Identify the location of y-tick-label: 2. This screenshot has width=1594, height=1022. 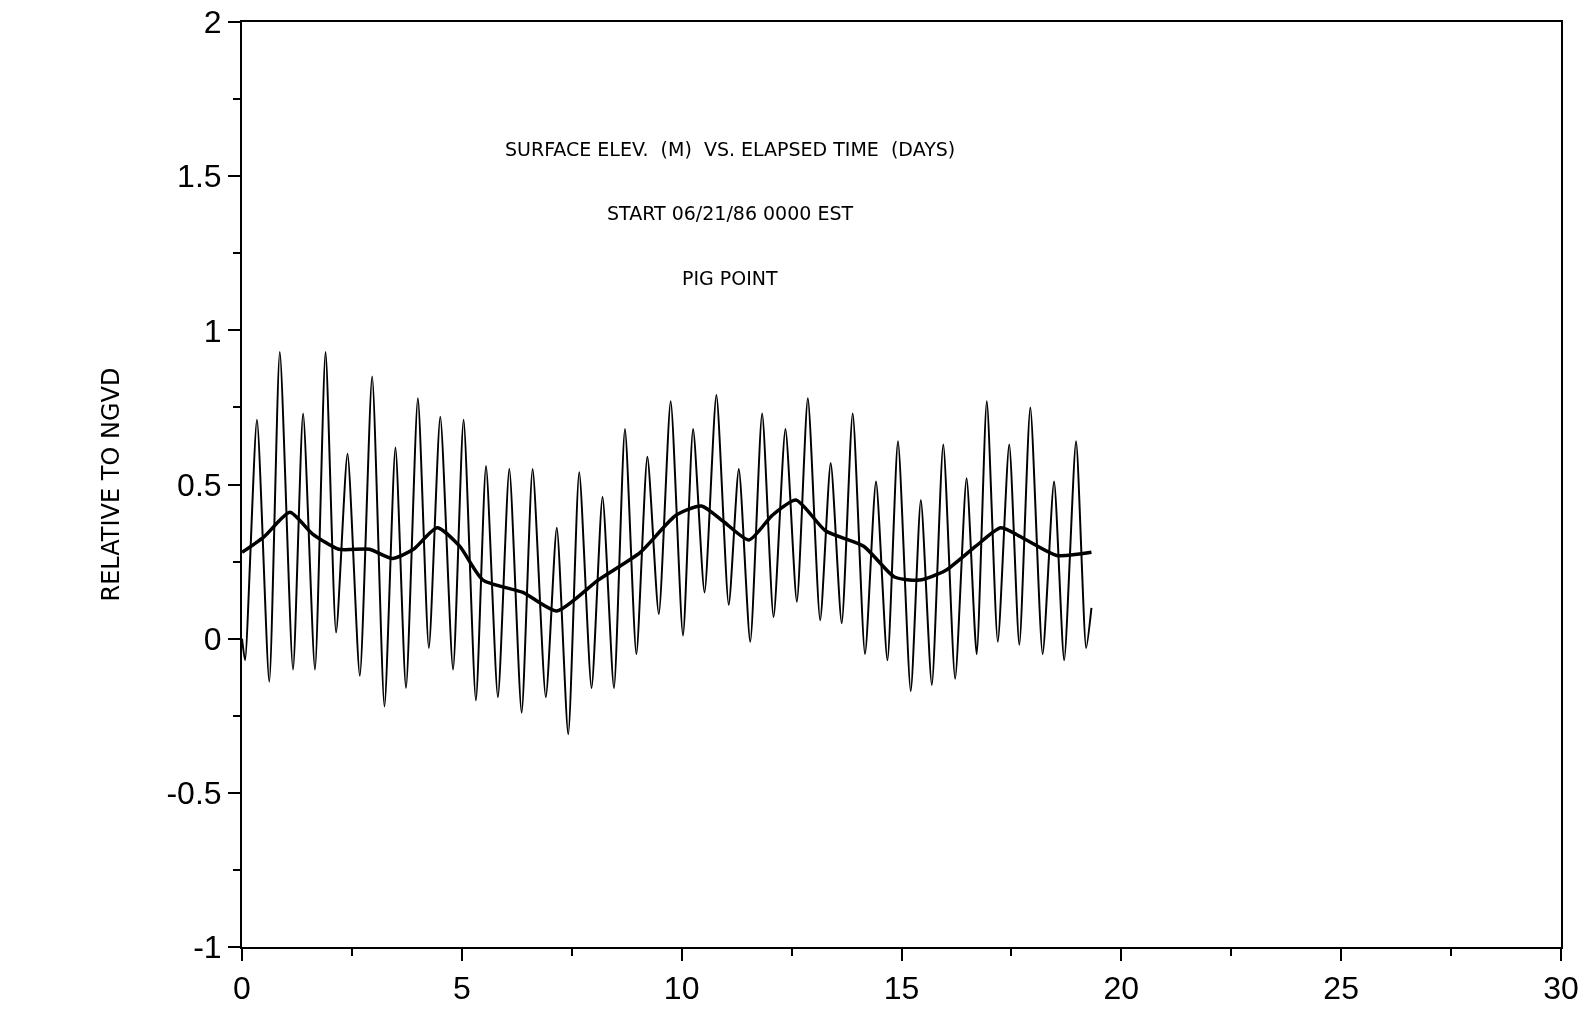
(212, 22).